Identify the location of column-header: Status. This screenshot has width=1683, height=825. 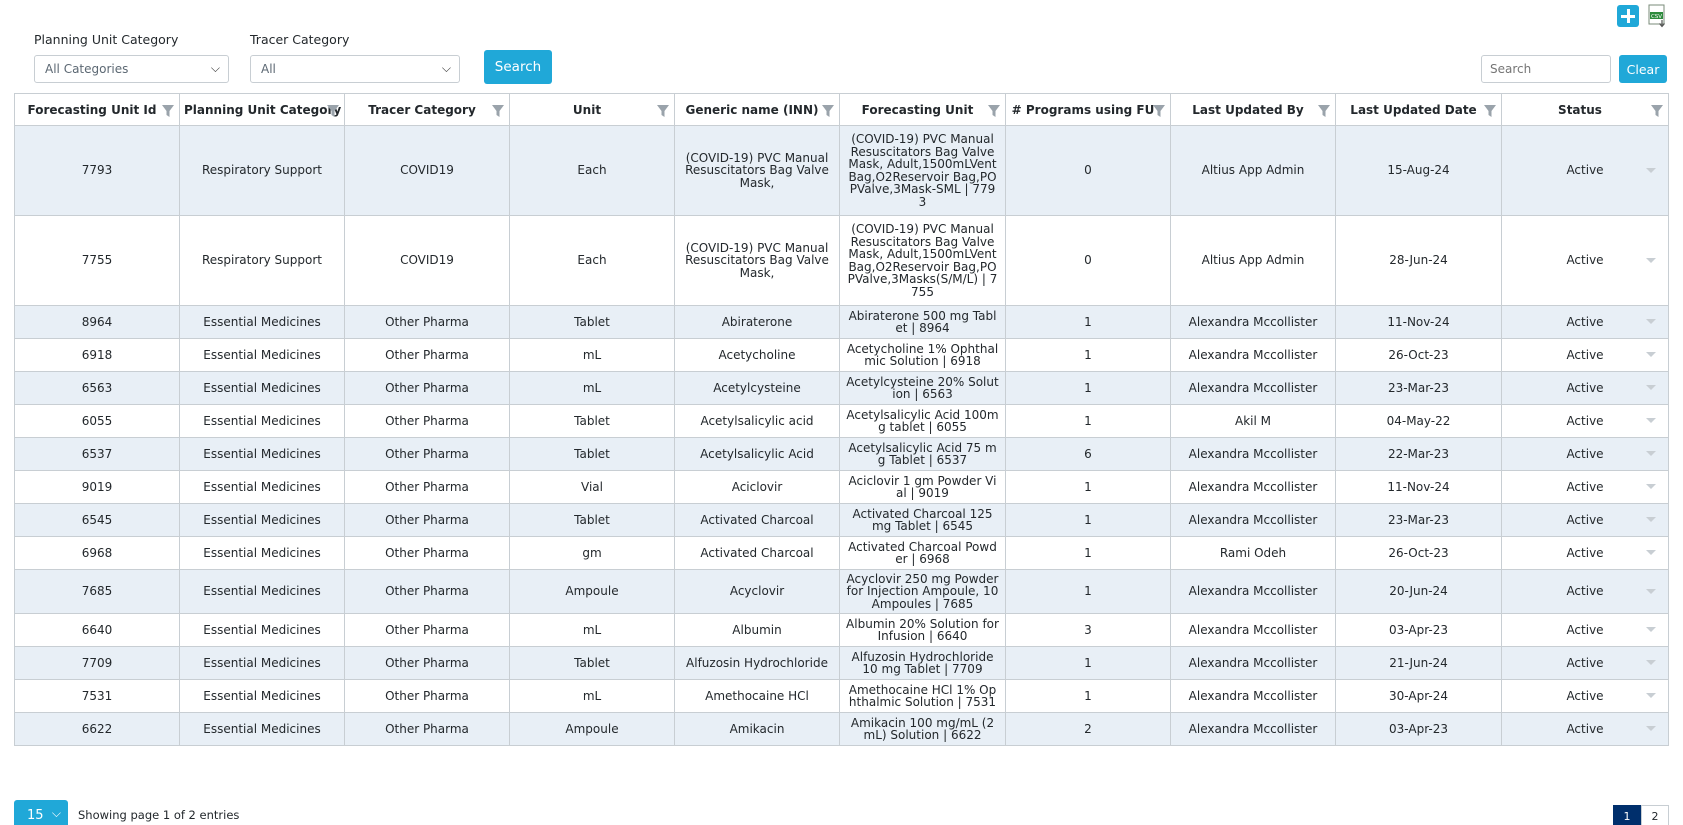
(1585, 109).